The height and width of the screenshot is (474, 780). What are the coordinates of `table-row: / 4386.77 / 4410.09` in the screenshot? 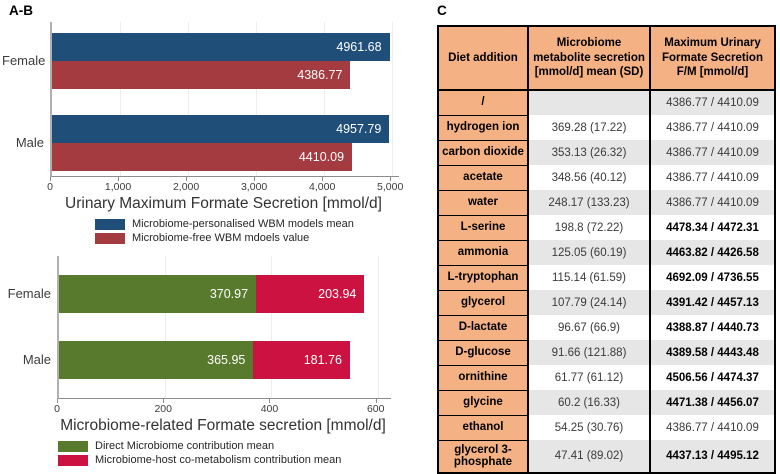 It's located at (606, 102).